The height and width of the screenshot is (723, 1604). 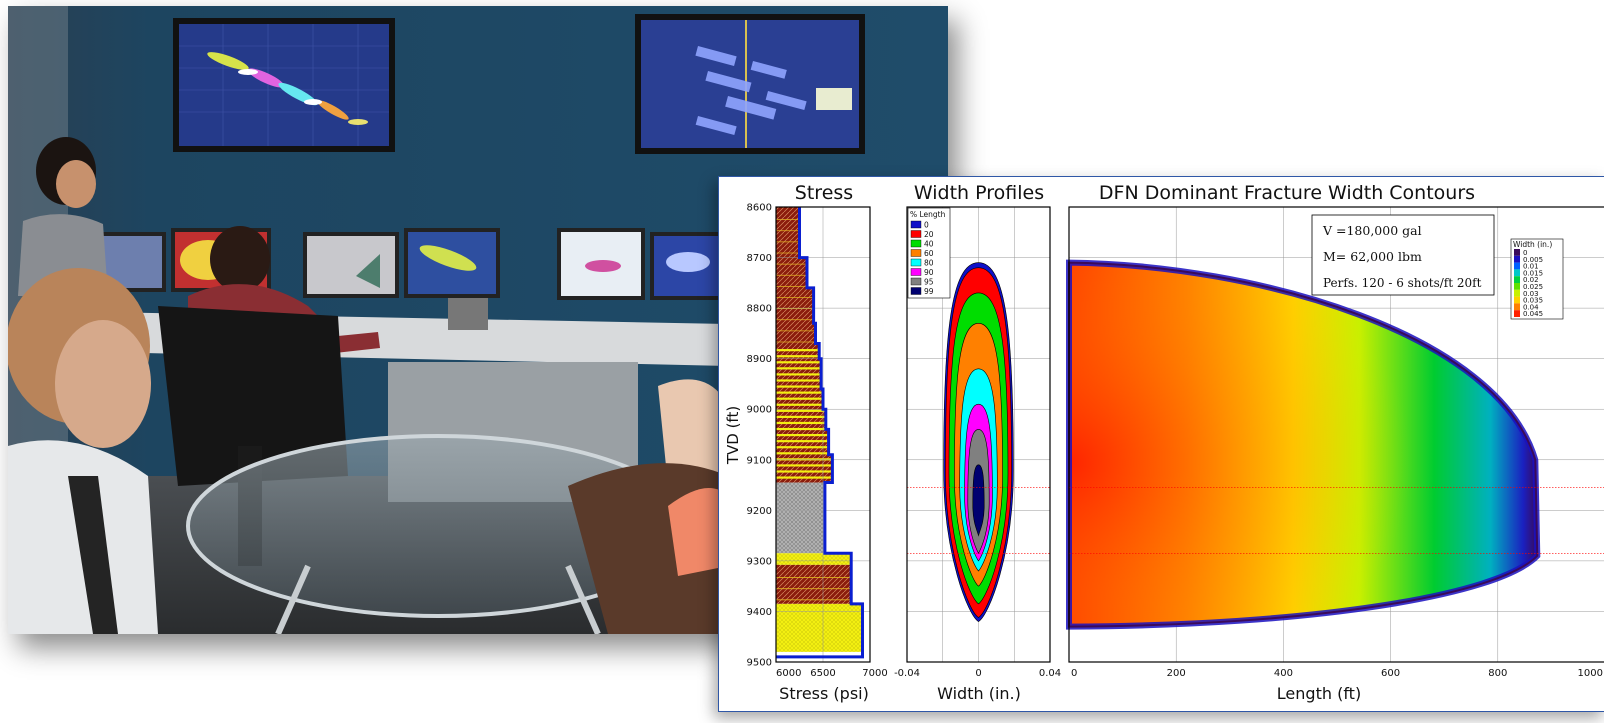 I want to click on depth-tick-label: 9300, so click(x=759, y=561).